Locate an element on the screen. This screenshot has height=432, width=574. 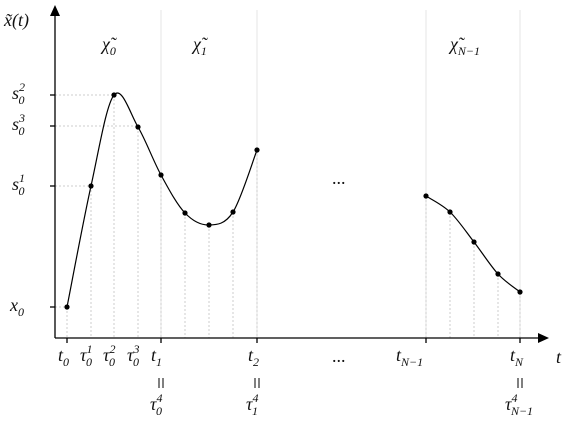
y-label: s2 0 is located at coordinates (18, 93).